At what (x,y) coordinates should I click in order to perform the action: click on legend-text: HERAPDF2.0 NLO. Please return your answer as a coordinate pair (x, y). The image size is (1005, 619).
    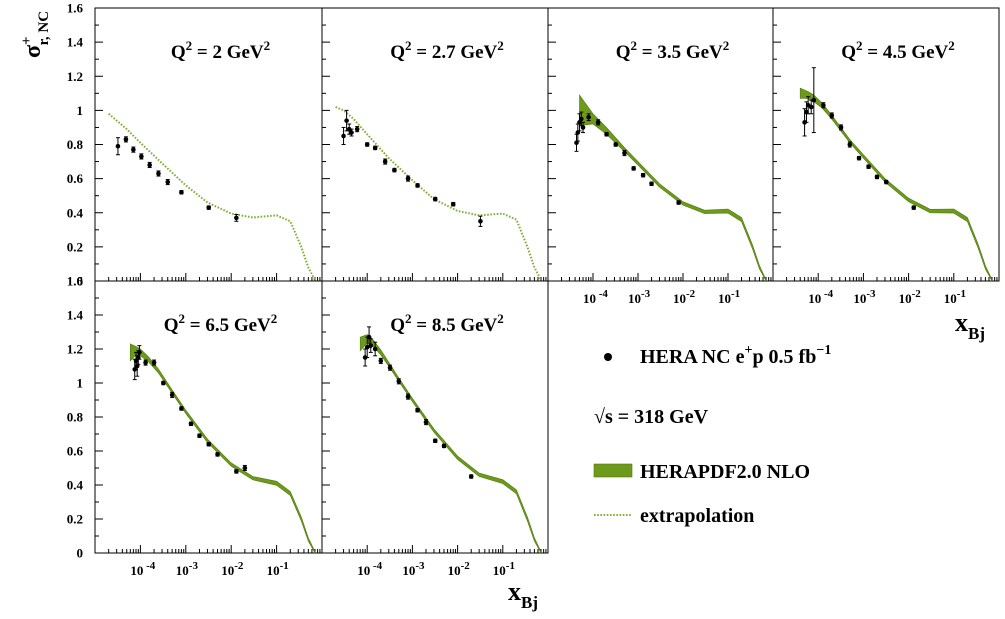
    Looking at the image, I should click on (725, 472).